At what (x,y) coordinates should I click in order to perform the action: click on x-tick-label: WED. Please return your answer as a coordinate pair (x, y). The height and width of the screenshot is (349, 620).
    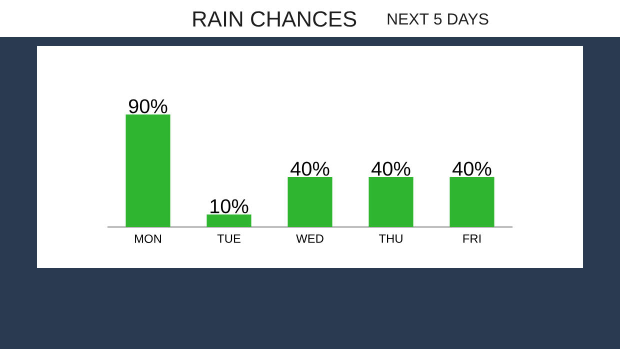
    Looking at the image, I should click on (310, 238).